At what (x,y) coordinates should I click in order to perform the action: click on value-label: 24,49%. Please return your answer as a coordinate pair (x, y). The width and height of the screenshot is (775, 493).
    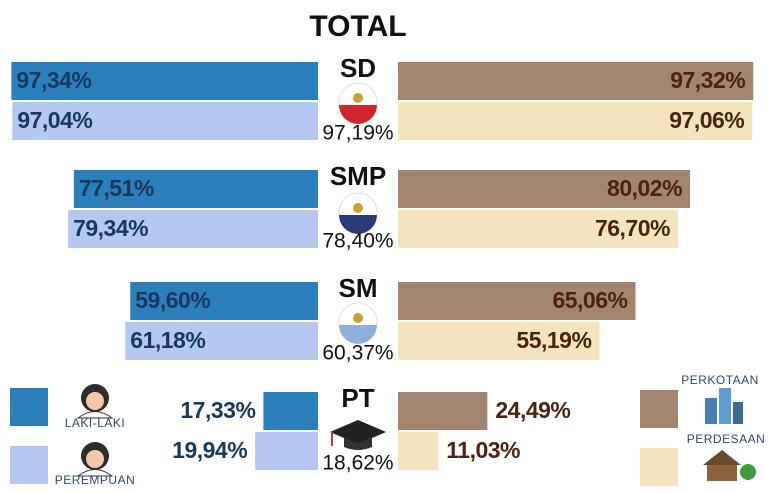
    Looking at the image, I should click on (532, 410).